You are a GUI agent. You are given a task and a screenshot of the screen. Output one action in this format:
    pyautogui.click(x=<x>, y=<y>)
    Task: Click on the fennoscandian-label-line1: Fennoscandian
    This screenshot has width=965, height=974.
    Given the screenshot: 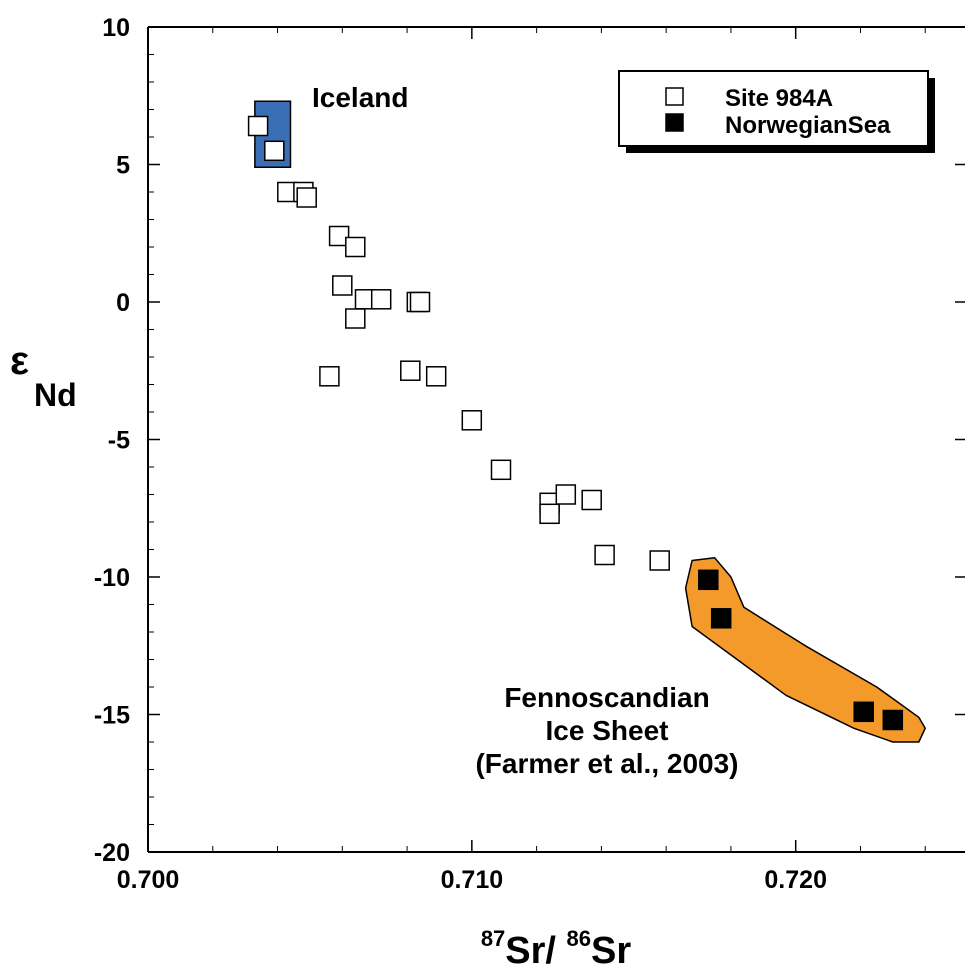 What is the action you would take?
    pyautogui.click(x=606, y=697)
    